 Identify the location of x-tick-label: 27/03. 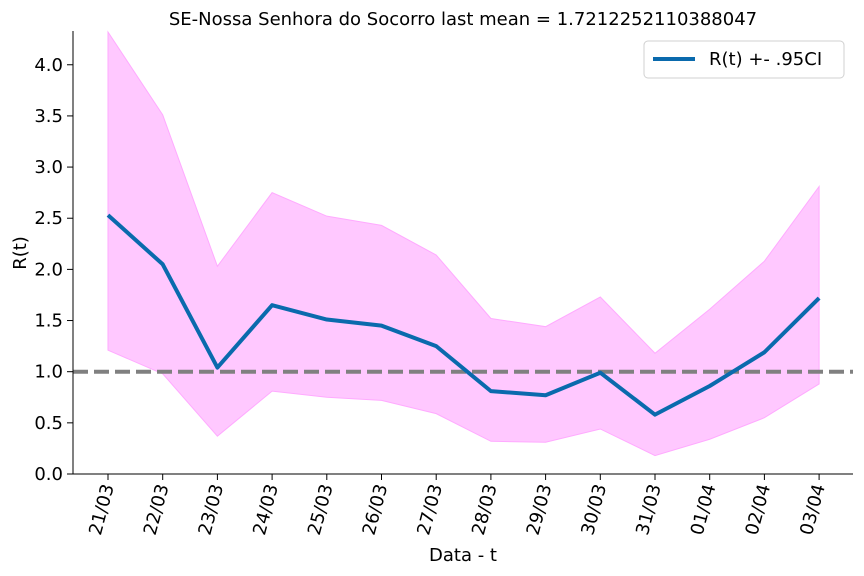
(430, 510).